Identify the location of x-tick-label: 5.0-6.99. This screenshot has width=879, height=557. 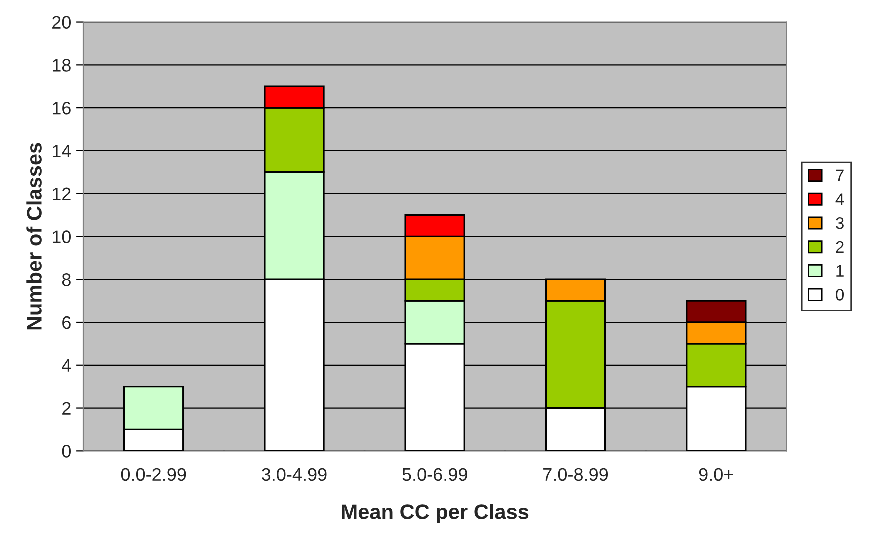
(435, 475).